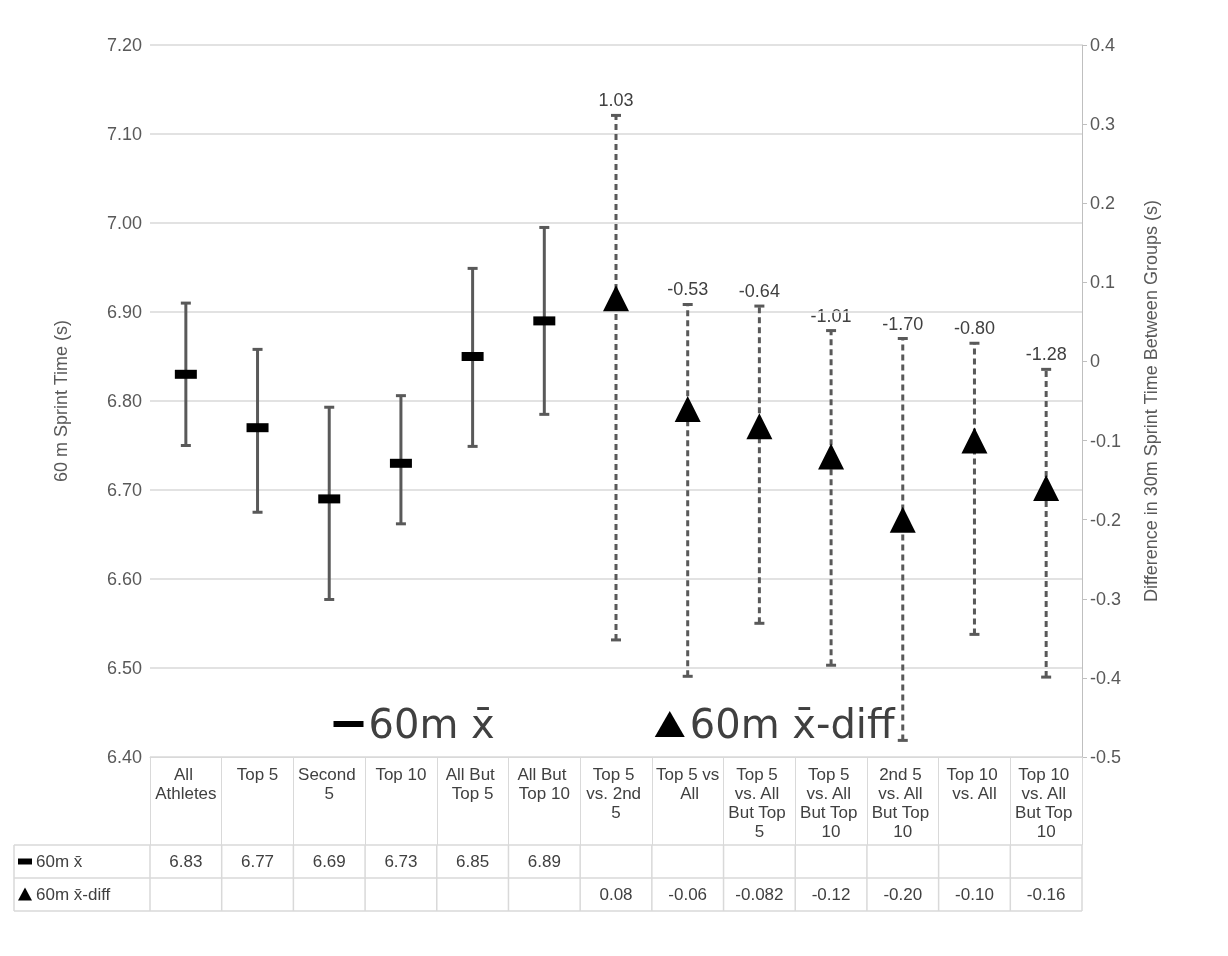 The height and width of the screenshot is (956, 1228). Describe the element at coordinates (186, 861) in the screenshot. I see `data-label: 6.83` at that location.